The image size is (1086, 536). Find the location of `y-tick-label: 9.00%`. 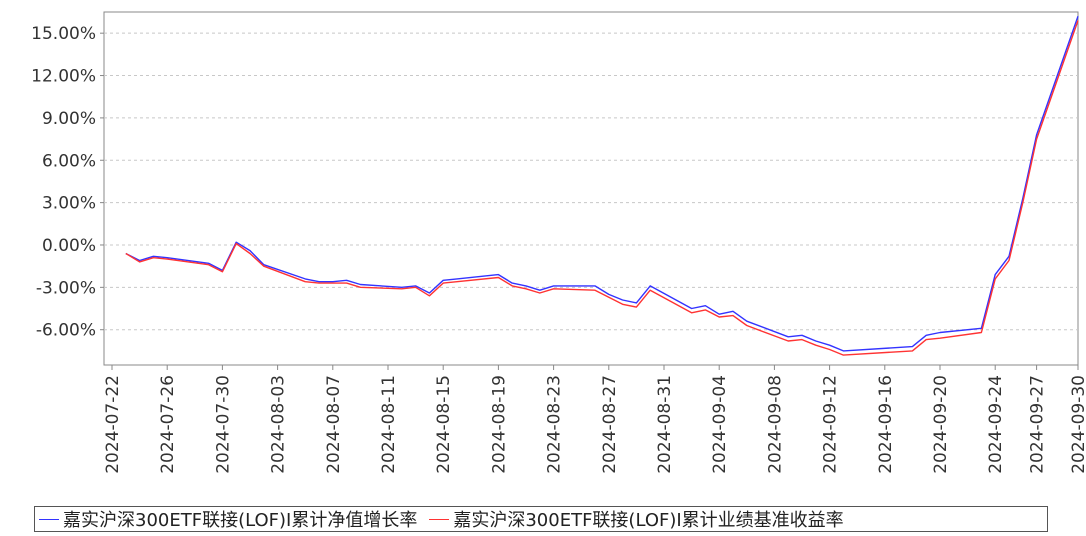

y-tick-label: 9.00% is located at coordinates (69, 119).